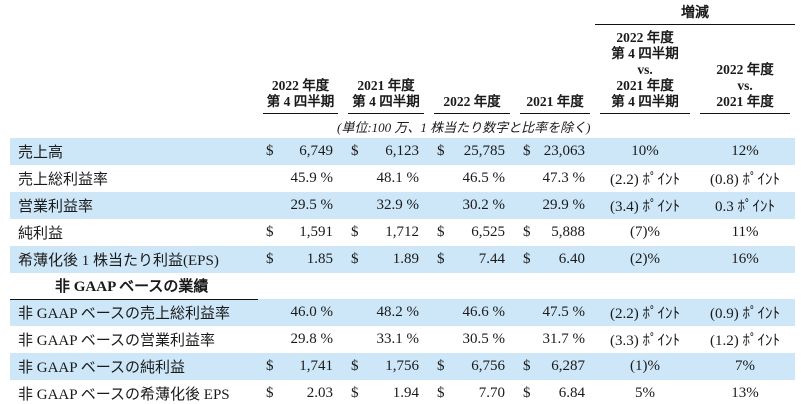  Describe the element at coordinates (312, 312) in the screenshot. I see `cell-value: 46.0 %` at that location.